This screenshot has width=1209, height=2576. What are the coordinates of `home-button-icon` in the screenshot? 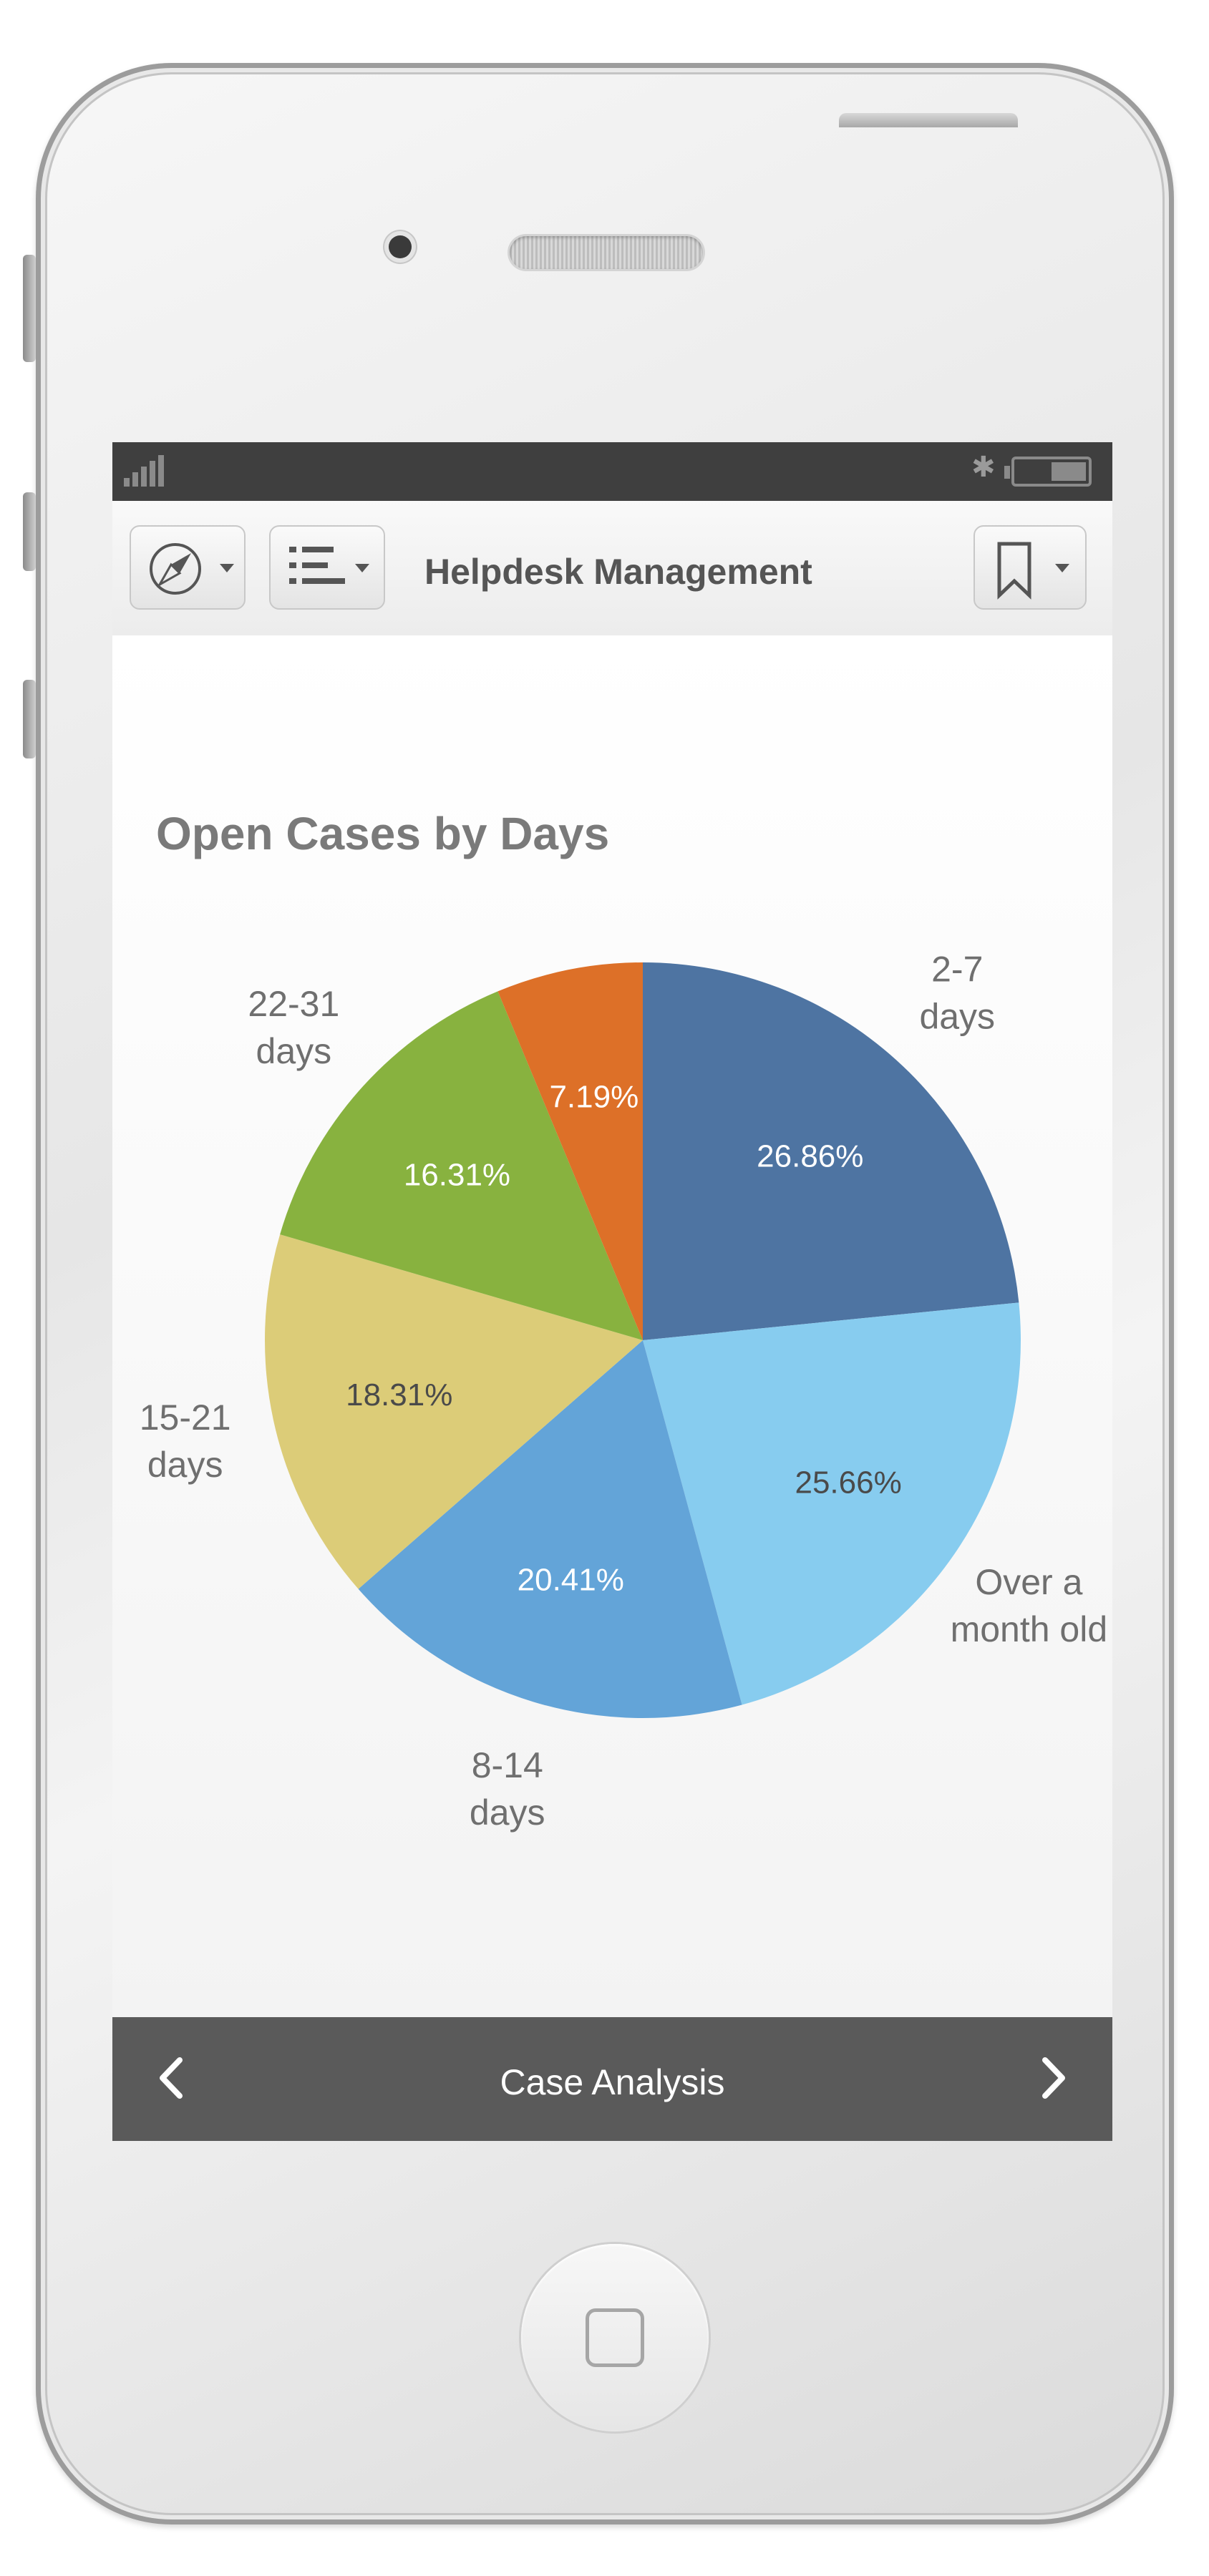 It's located at (615, 2337).